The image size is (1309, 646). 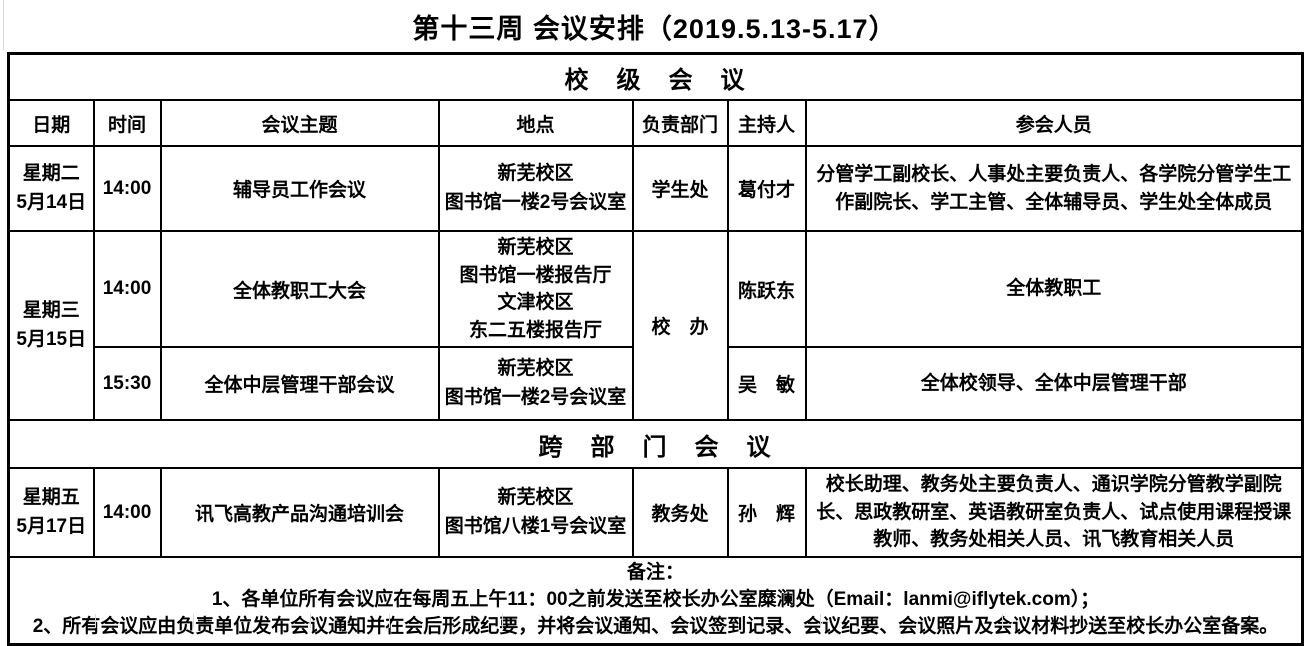 What do you see at coordinates (656, 572) in the screenshot?
I see `notes-label: 备注：` at bounding box center [656, 572].